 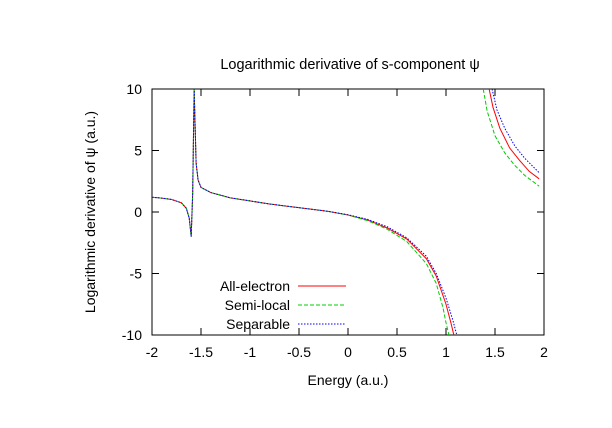 I want to click on legend: All-electron Semi-local Separable, so click(x=283, y=305).